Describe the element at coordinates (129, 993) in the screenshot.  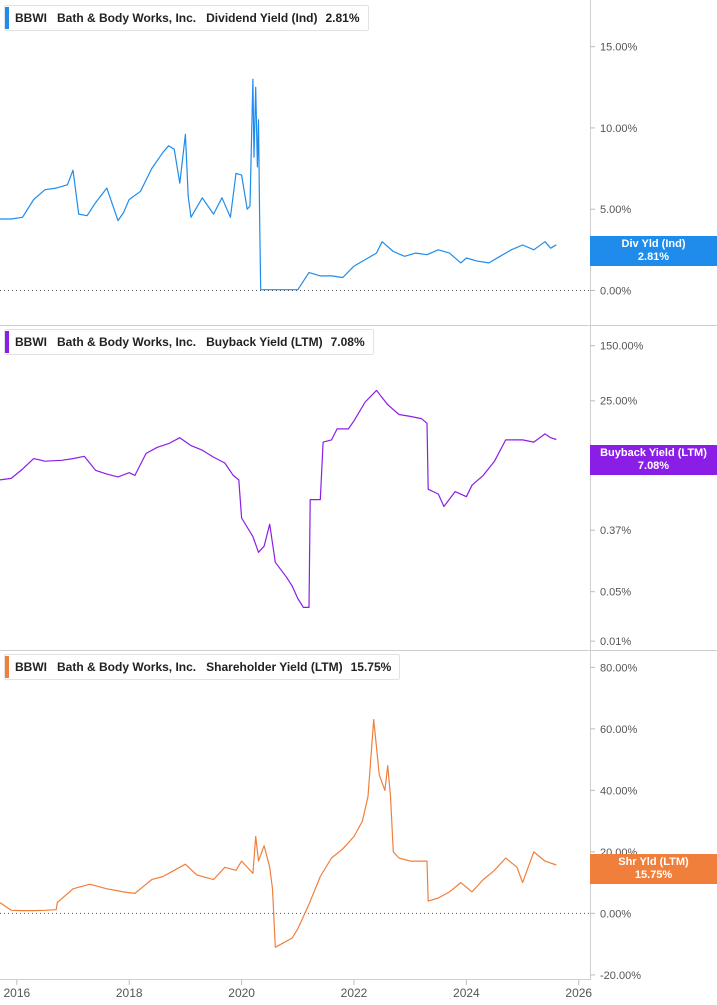
I see `x-tick-label: 2018` at that location.